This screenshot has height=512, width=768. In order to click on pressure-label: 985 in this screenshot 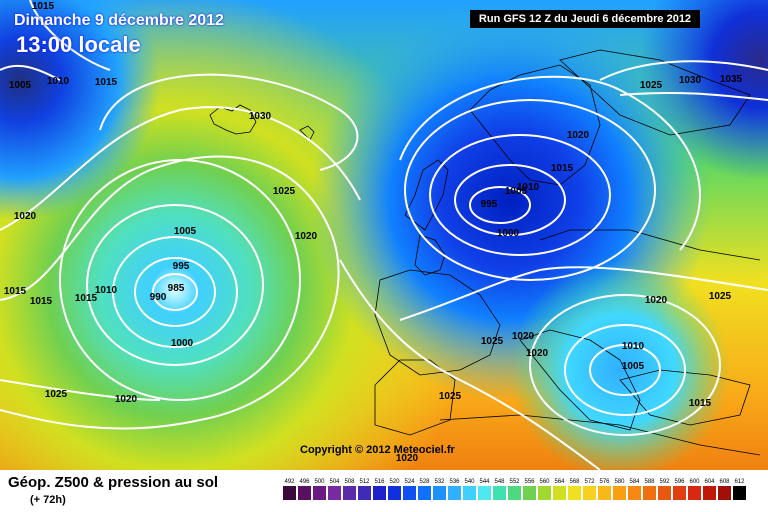, I will do `click(176, 288)`.